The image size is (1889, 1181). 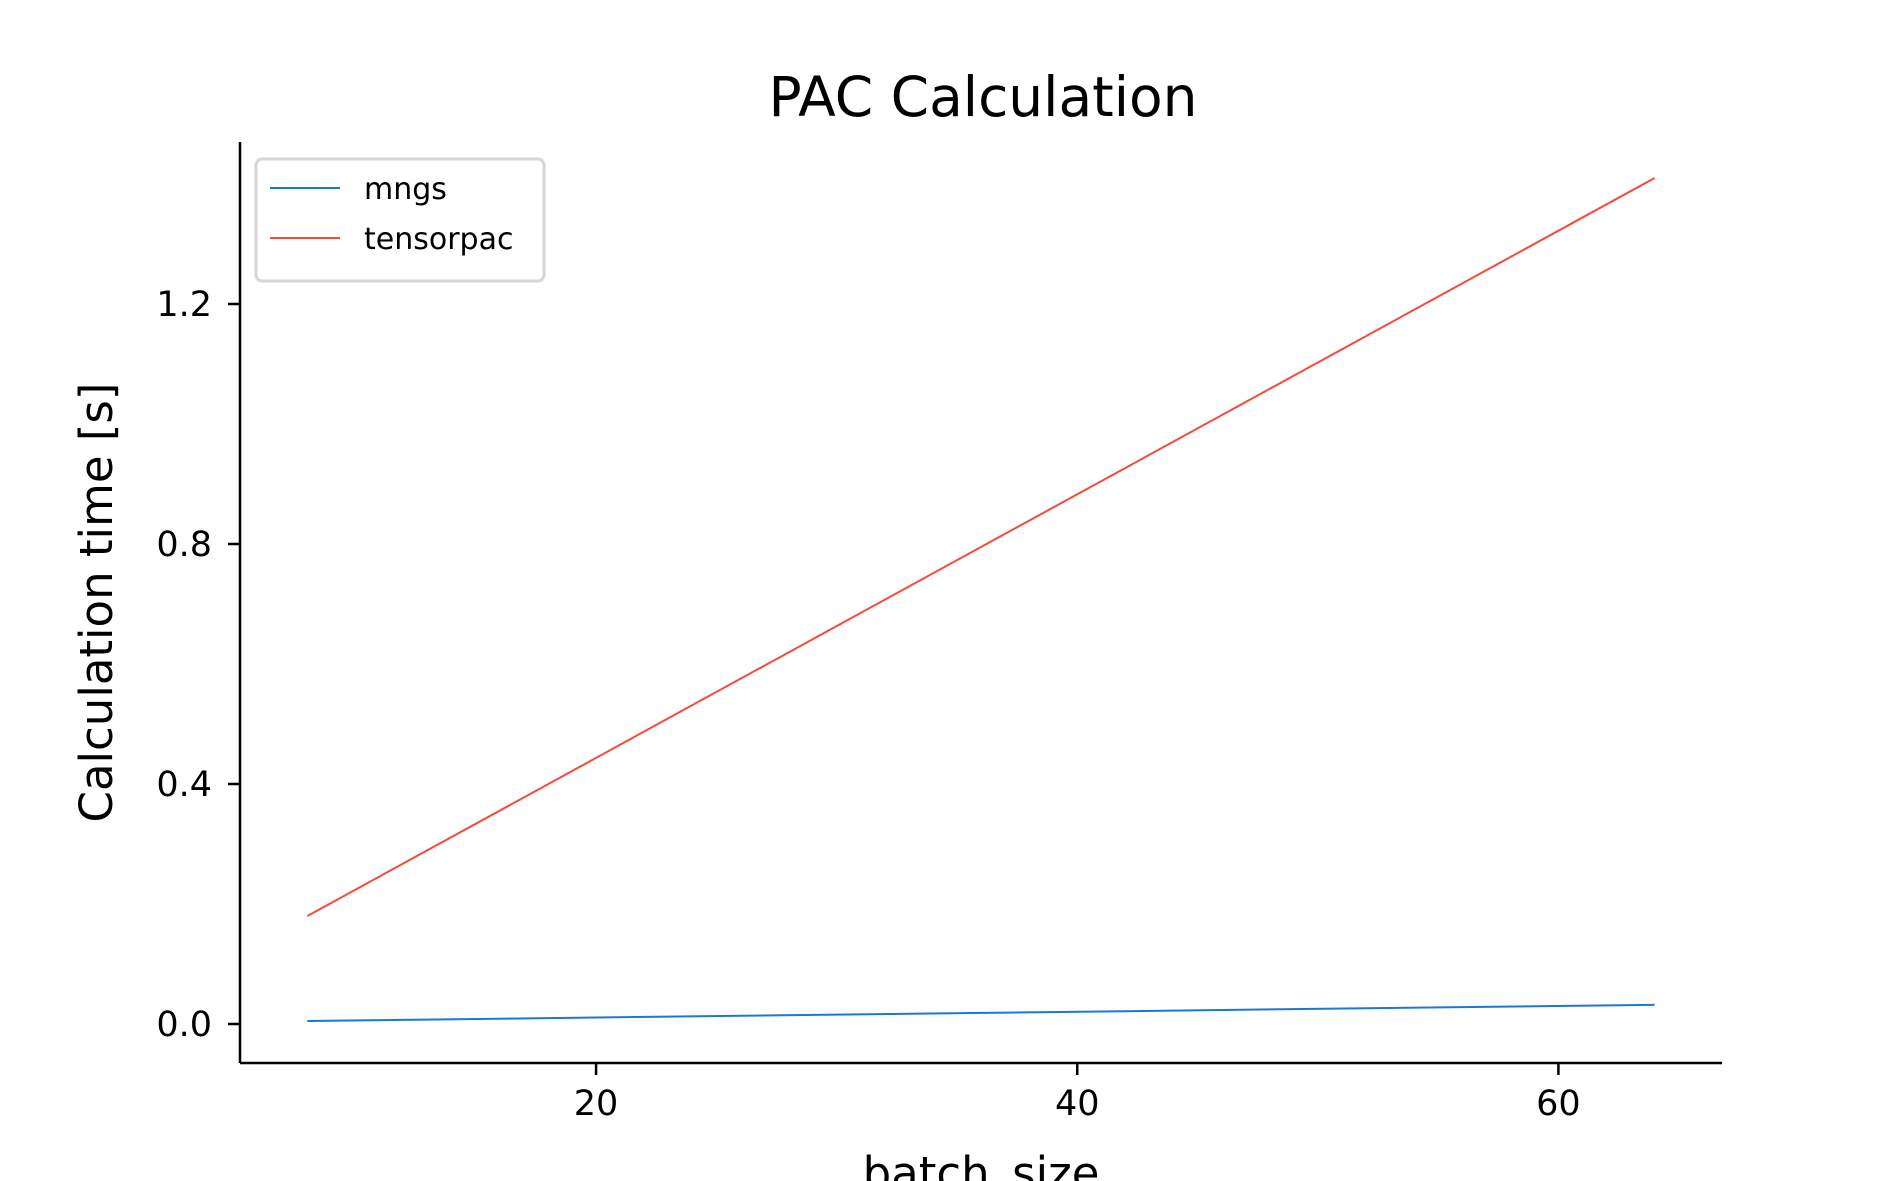 What do you see at coordinates (981, 1012) in the screenshot?
I see `series-line-mngs` at bounding box center [981, 1012].